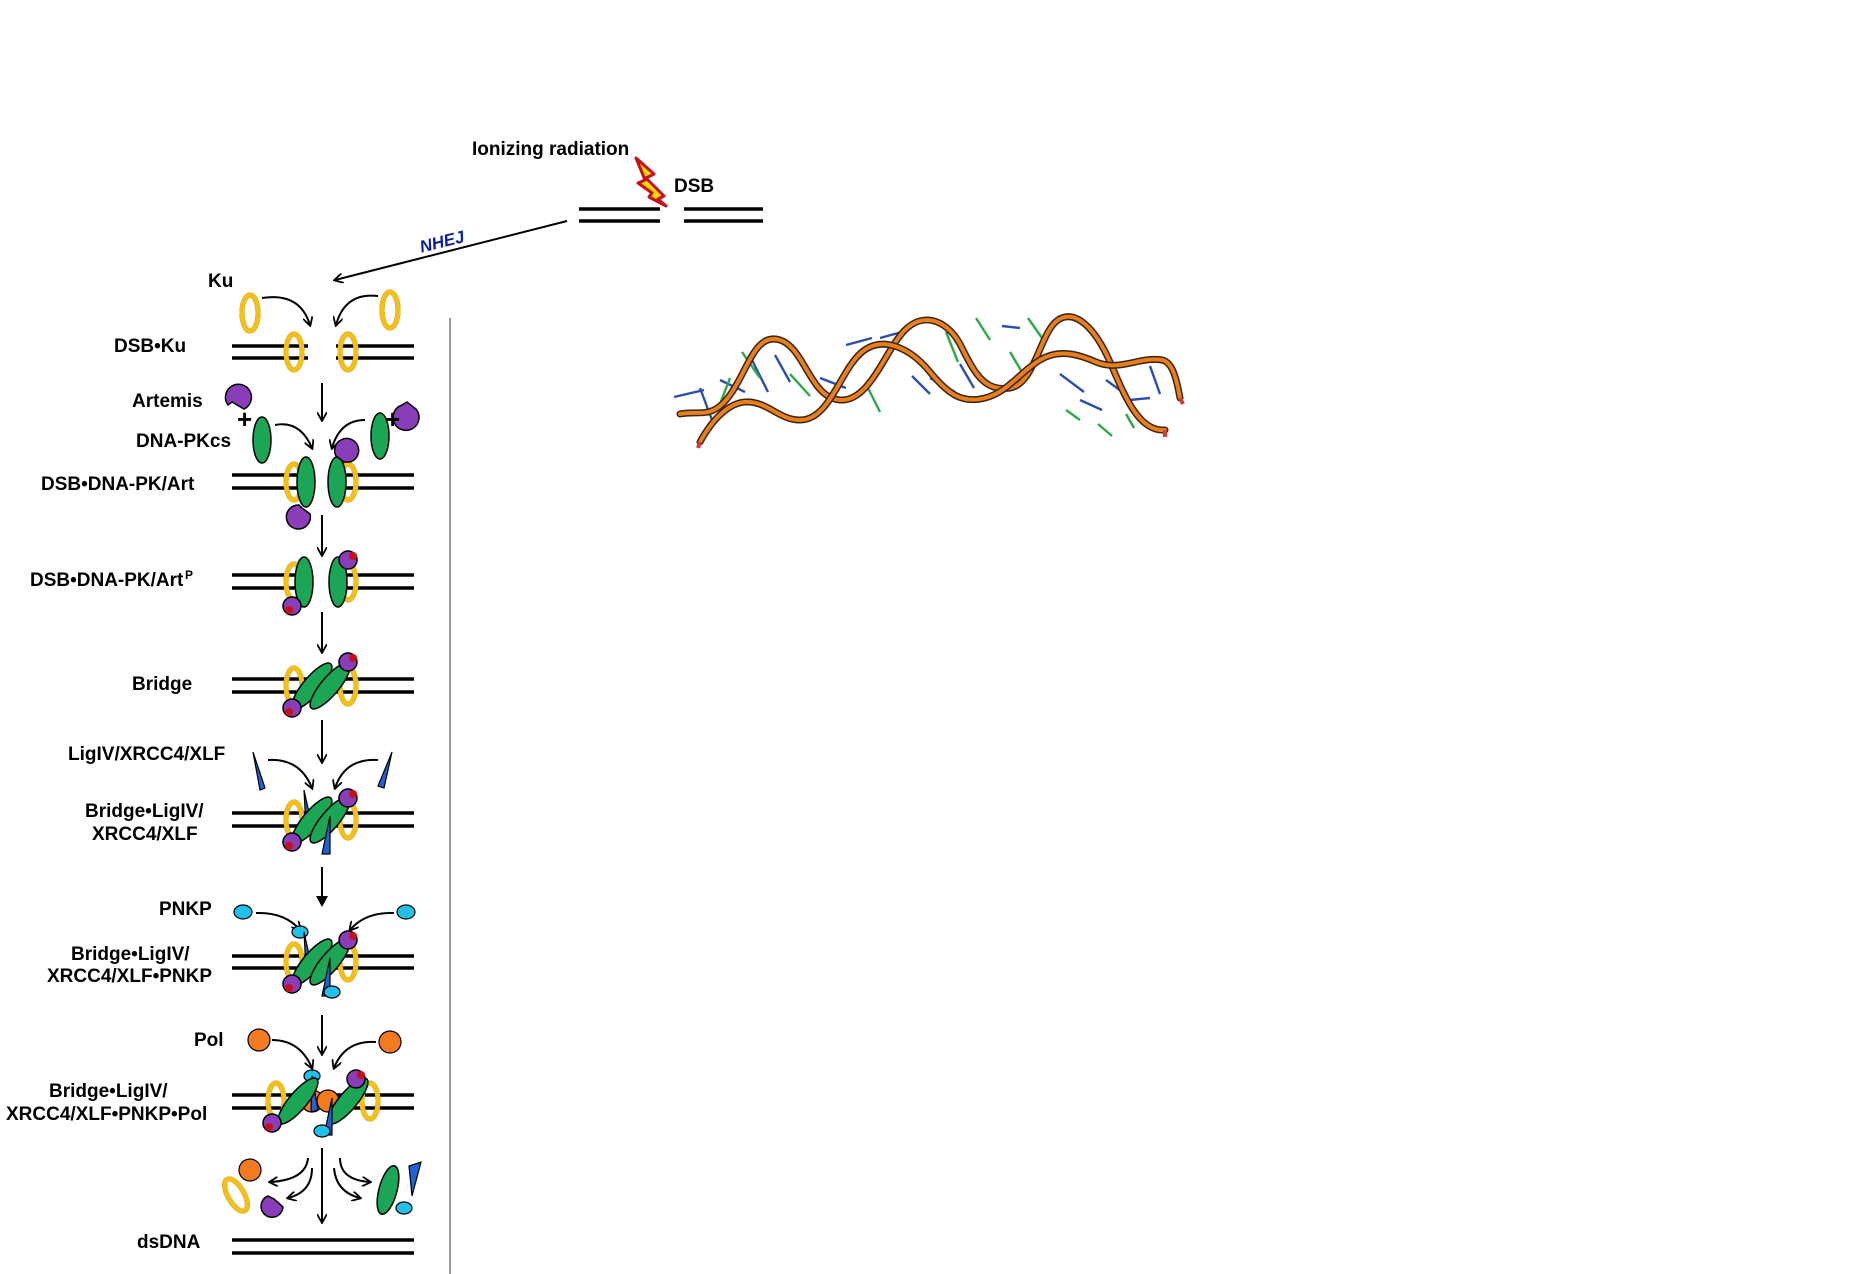 This screenshot has width=1876, height=1274. What do you see at coordinates (220, 281) in the screenshot?
I see `ku-label: Ku` at bounding box center [220, 281].